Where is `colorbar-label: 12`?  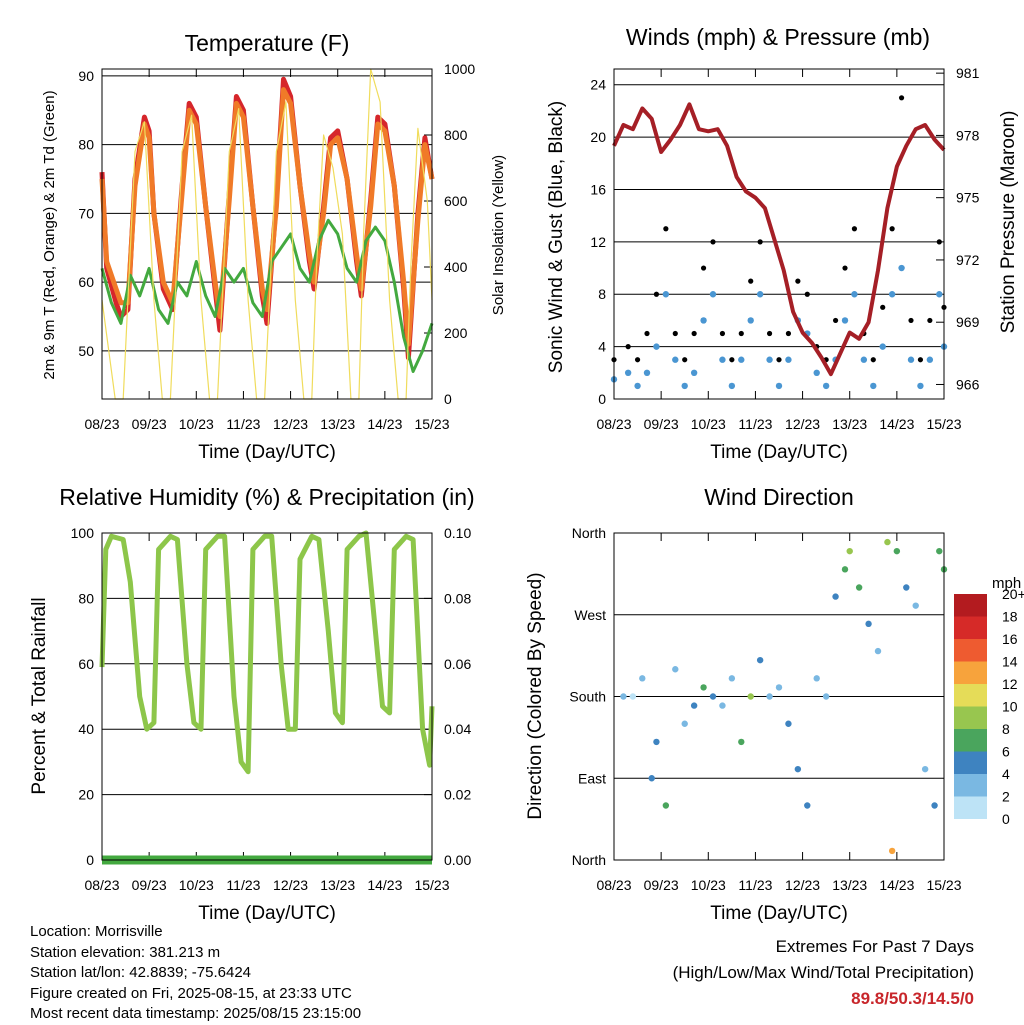 colorbar-label: 12 is located at coordinates (1010, 684).